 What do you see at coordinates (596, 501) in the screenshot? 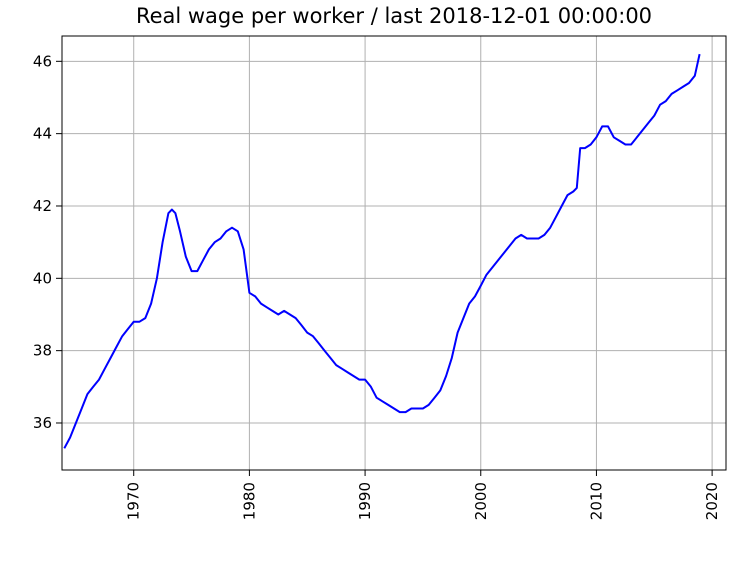
I see `x-tick-label: 2010` at bounding box center [596, 501].